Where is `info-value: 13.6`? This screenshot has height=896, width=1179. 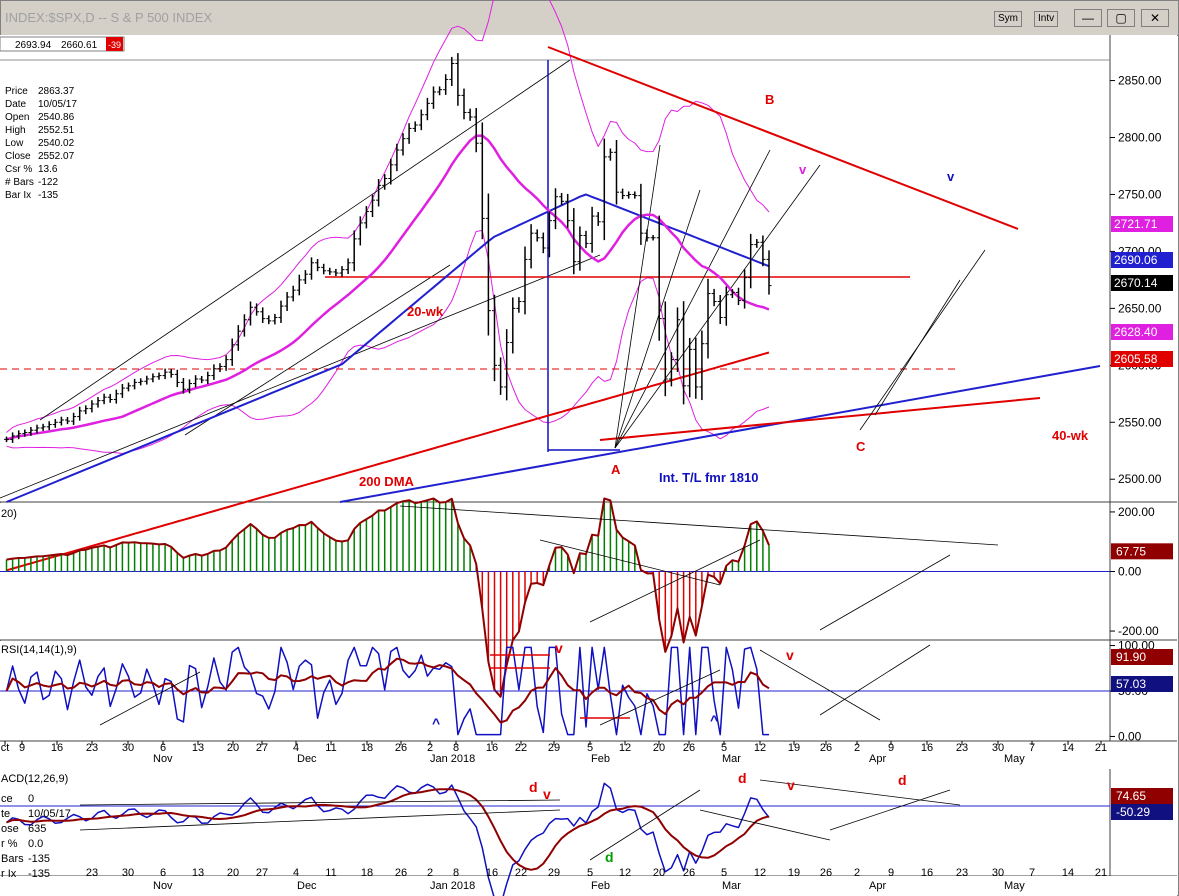 info-value: 13.6 is located at coordinates (48, 169).